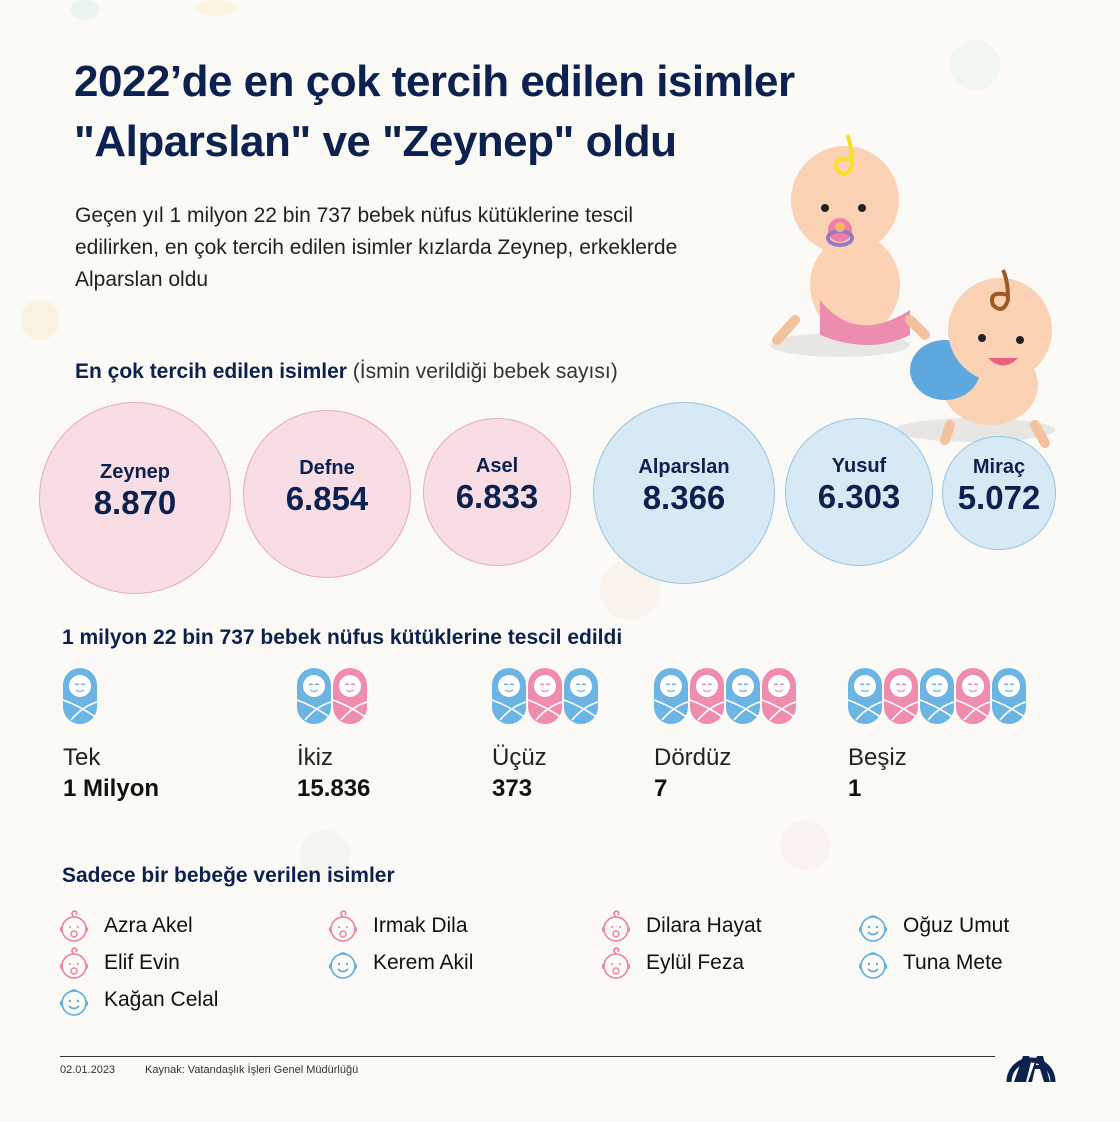 This screenshot has height=1122, width=1120. Describe the element at coordinates (693, 757) in the screenshot. I see `birth-type-label: Dördüz` at that location.